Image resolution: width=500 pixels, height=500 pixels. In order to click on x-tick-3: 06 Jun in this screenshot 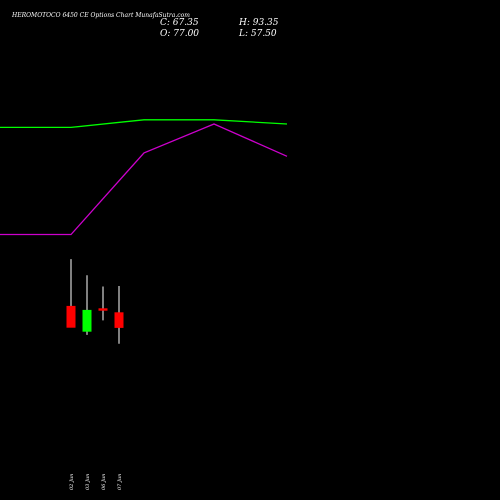, I will do `click(104, 482)`.